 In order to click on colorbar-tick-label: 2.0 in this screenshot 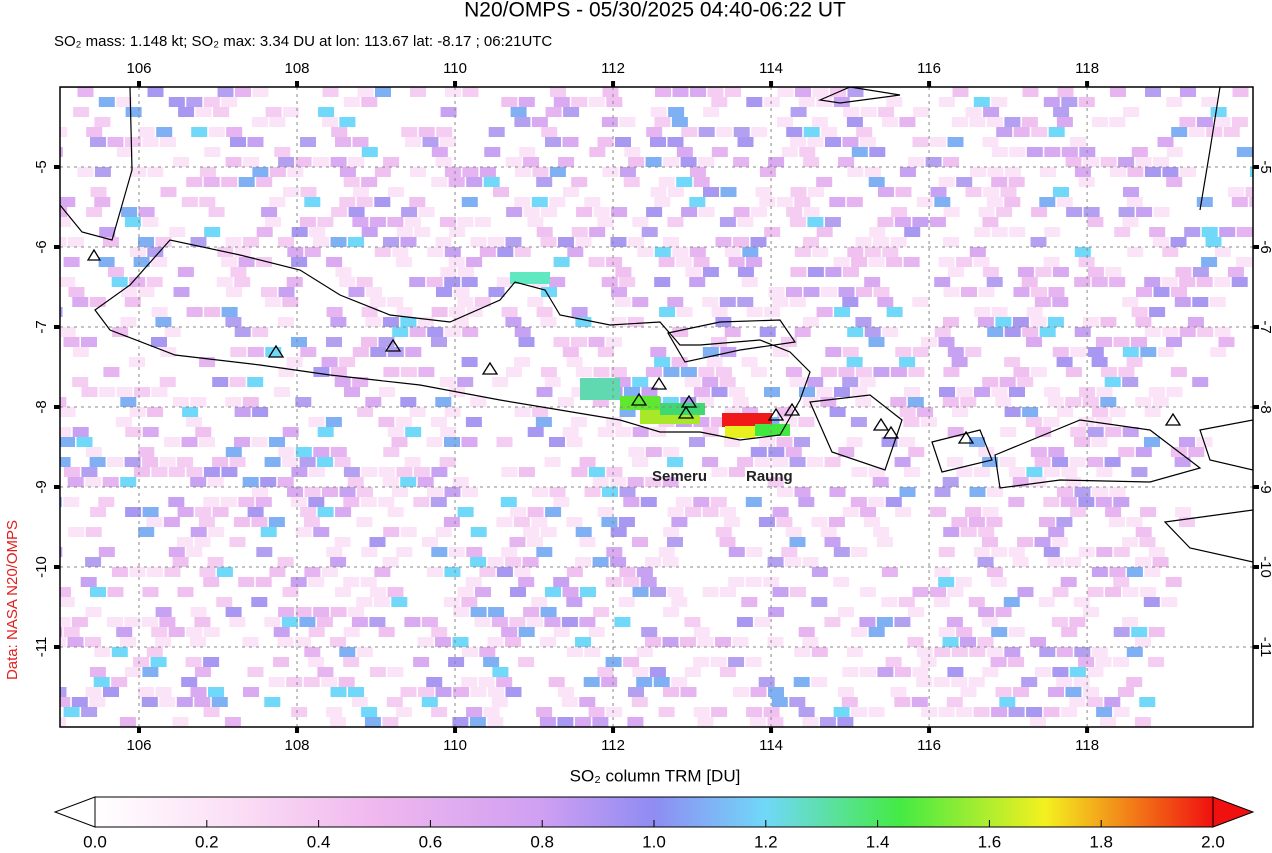, I will do `click(1213, 841)`.